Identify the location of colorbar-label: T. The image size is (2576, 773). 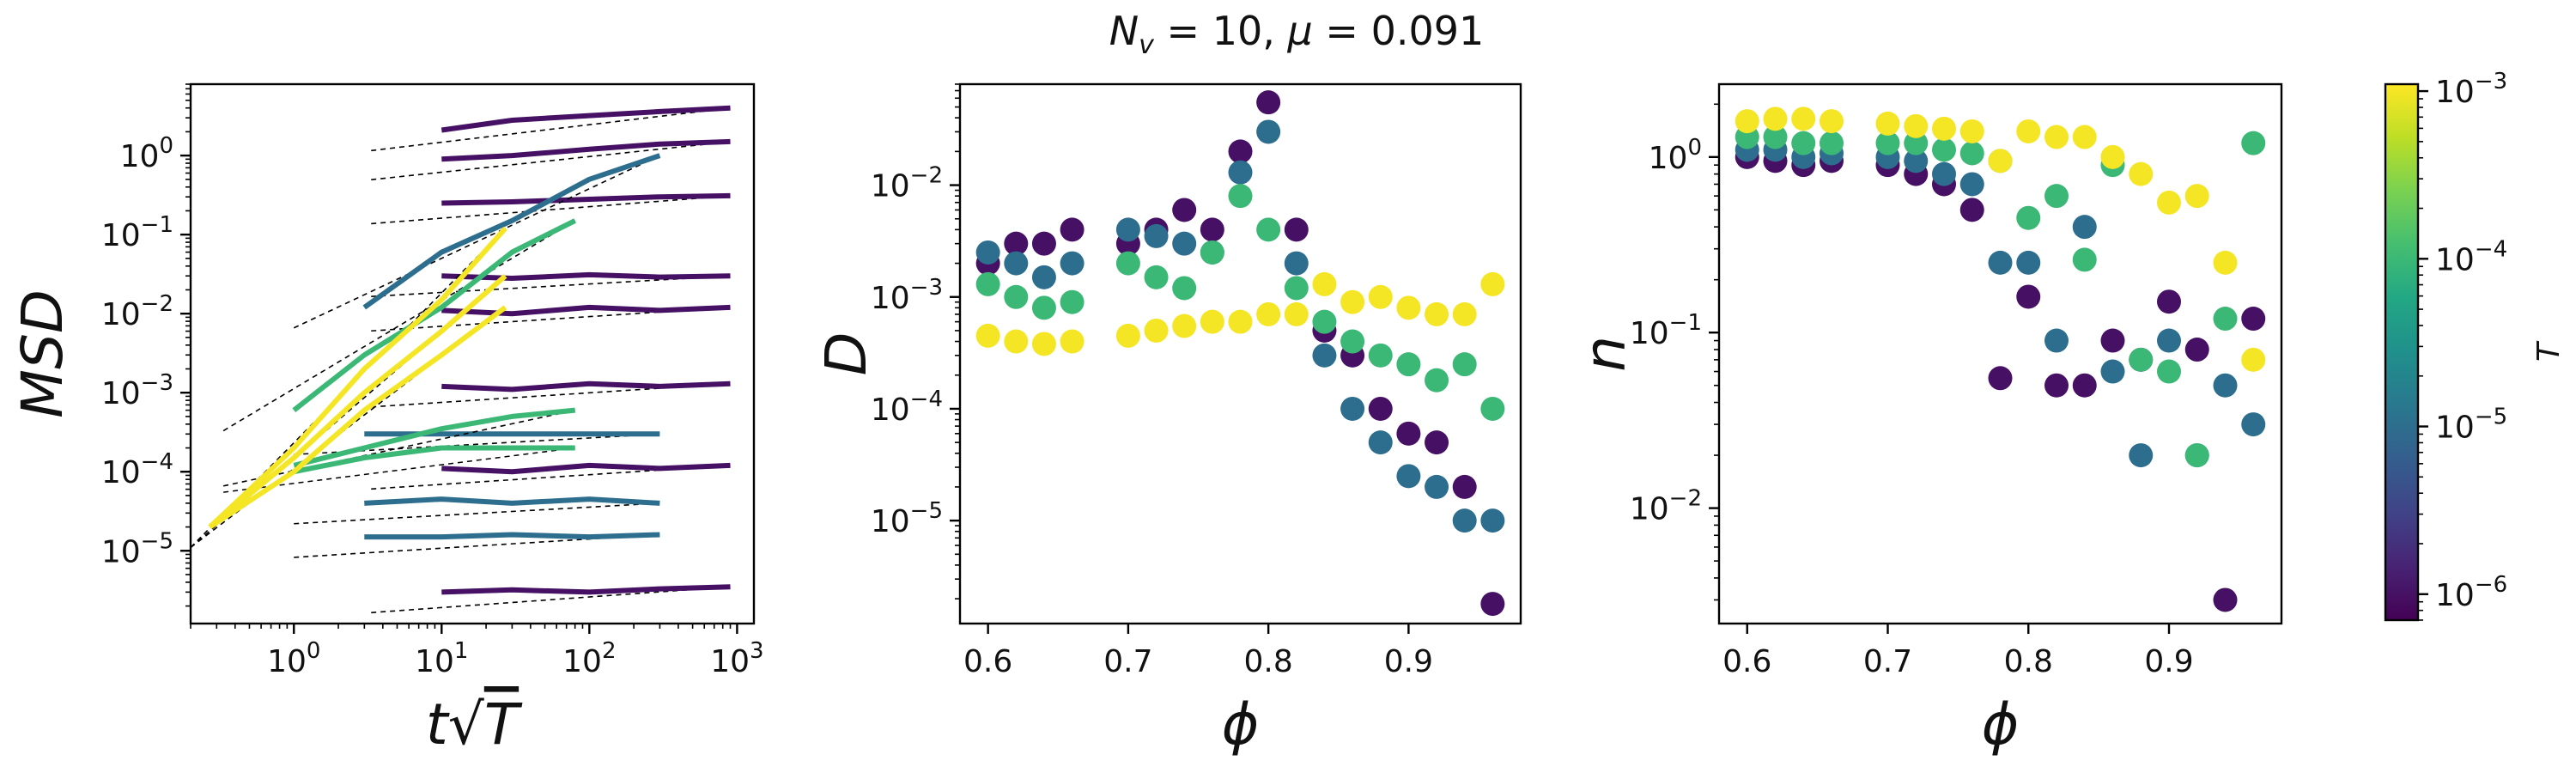
(2549, 351).